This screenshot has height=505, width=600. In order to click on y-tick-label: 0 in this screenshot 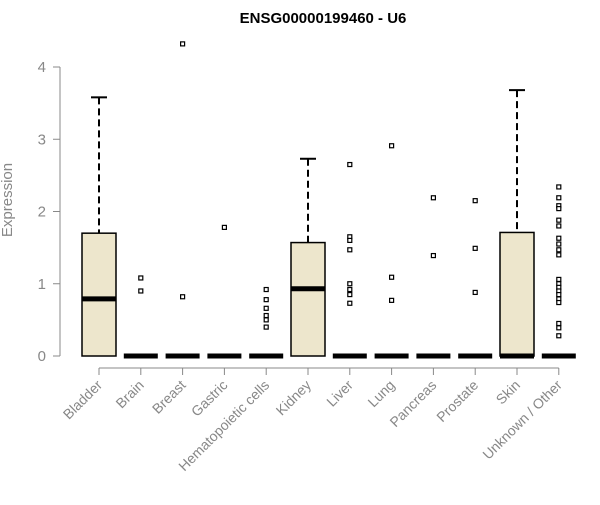, I will do `click(42, 356)`.